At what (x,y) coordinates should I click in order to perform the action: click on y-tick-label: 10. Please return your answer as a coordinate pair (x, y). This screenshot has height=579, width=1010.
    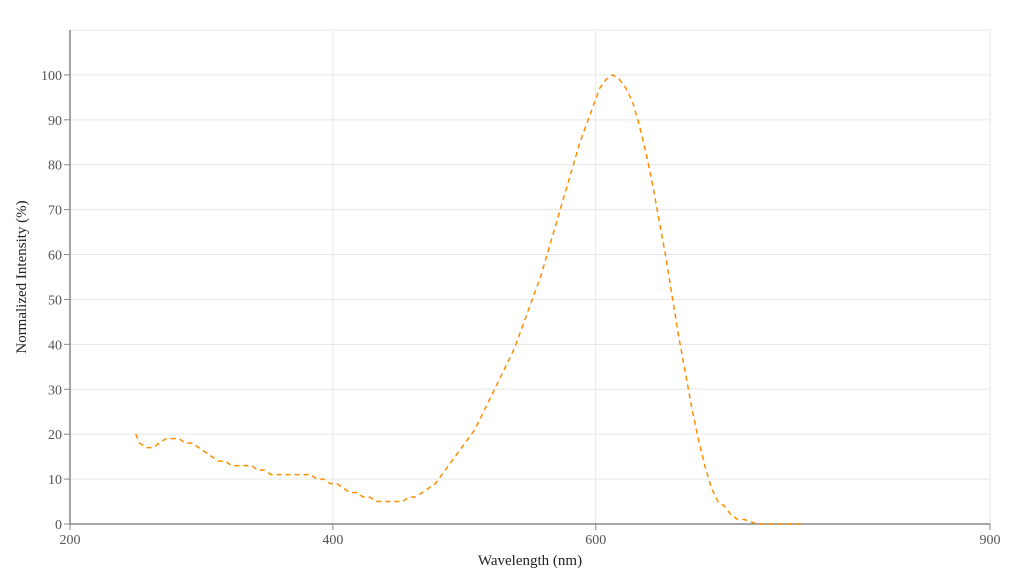
    Looking at the image, I should click on (55, 480).